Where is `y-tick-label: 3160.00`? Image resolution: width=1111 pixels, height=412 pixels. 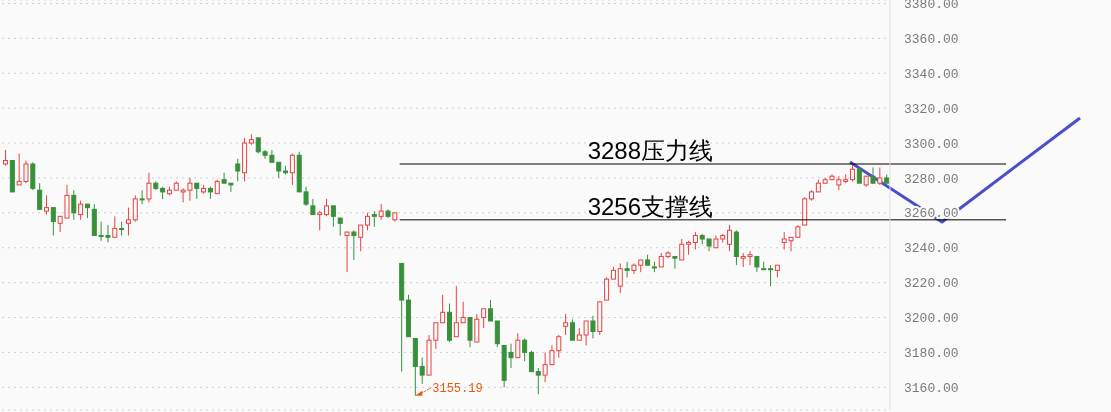 y-tick-label: 3160.00 is located at coordinates (931, 388).